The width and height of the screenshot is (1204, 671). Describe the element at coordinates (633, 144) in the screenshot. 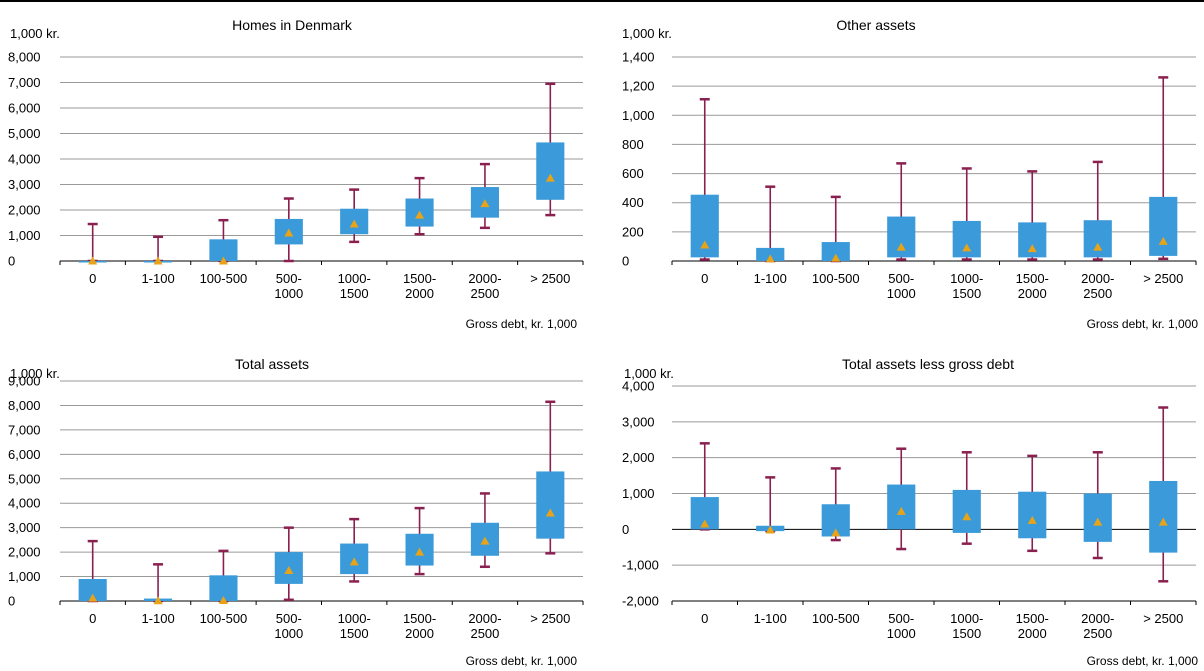

I see `y-tick-label: 800` at that location.